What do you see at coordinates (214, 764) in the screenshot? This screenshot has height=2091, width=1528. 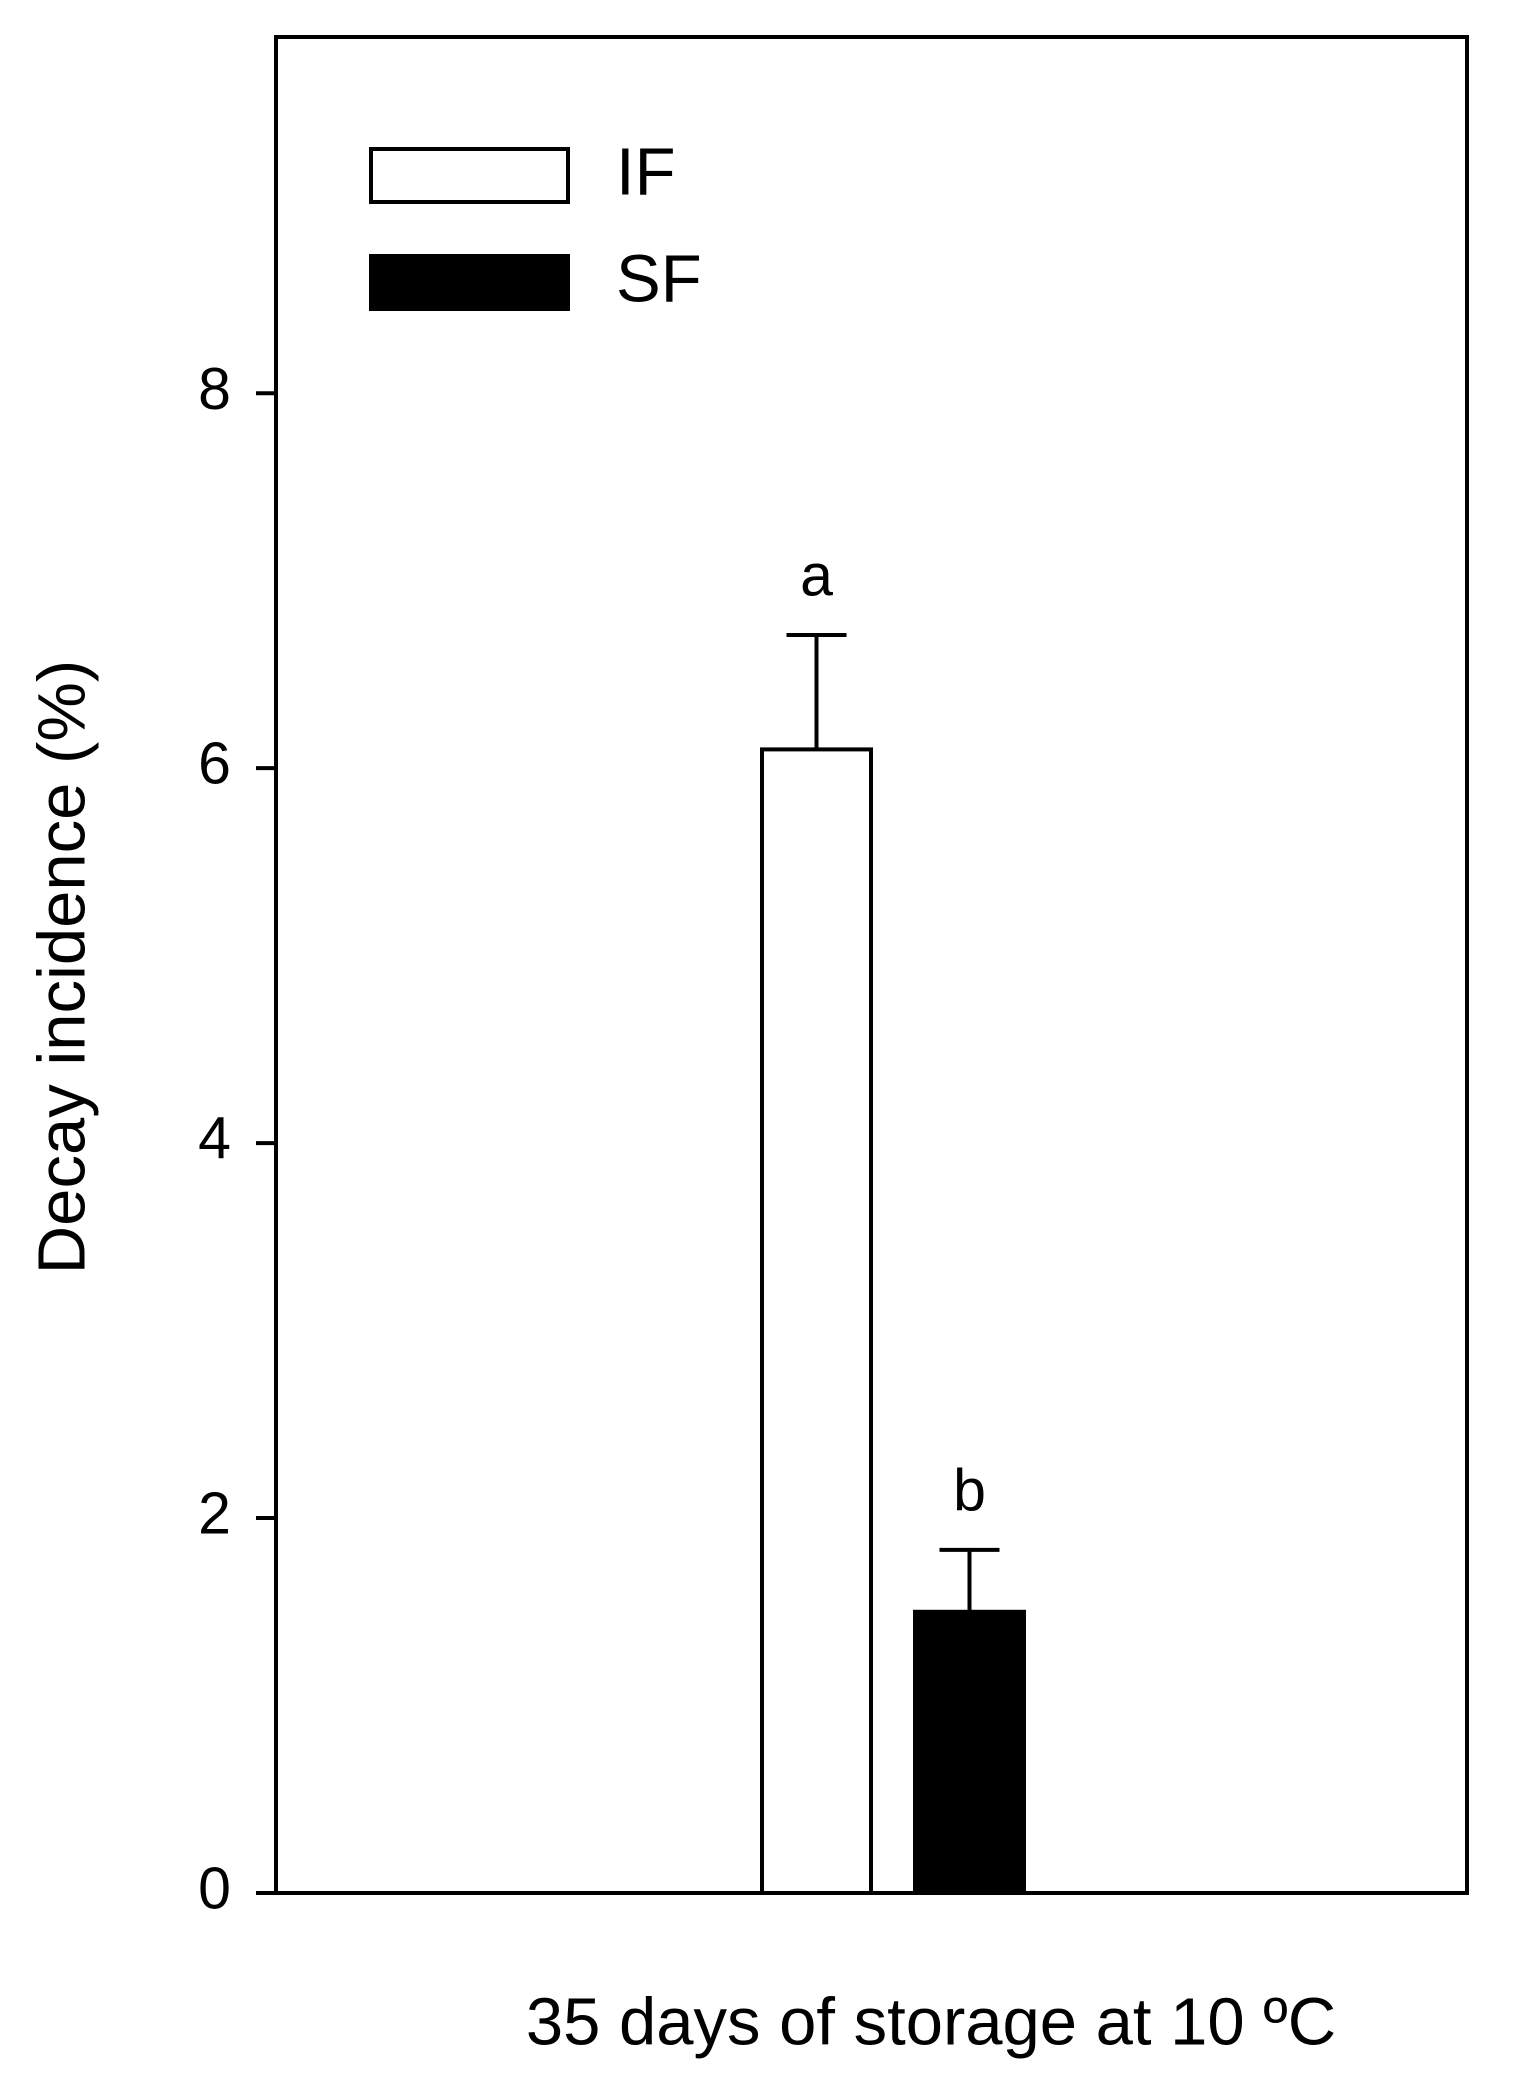 I see `y-tick-label: 6` at bounding box center [214, 764].